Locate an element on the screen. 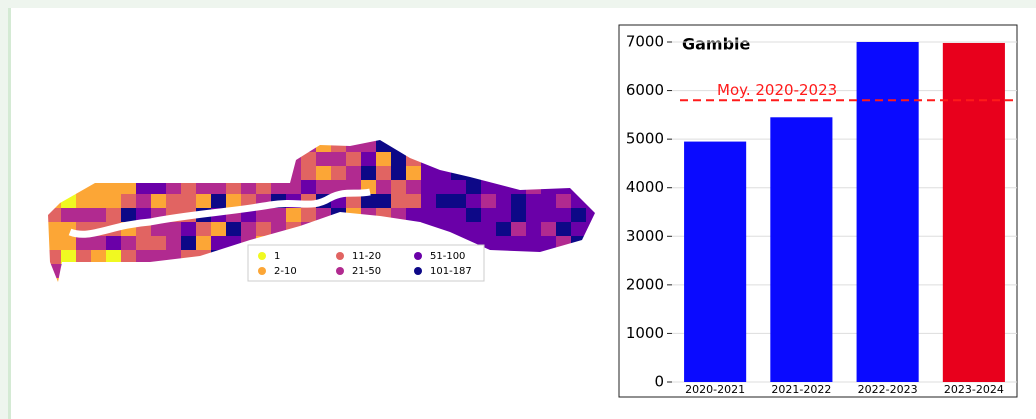 Image resolution: width=1036 pixels, height=419 pixels. y-tick-label: 0 is located at coordinates (659, 382).